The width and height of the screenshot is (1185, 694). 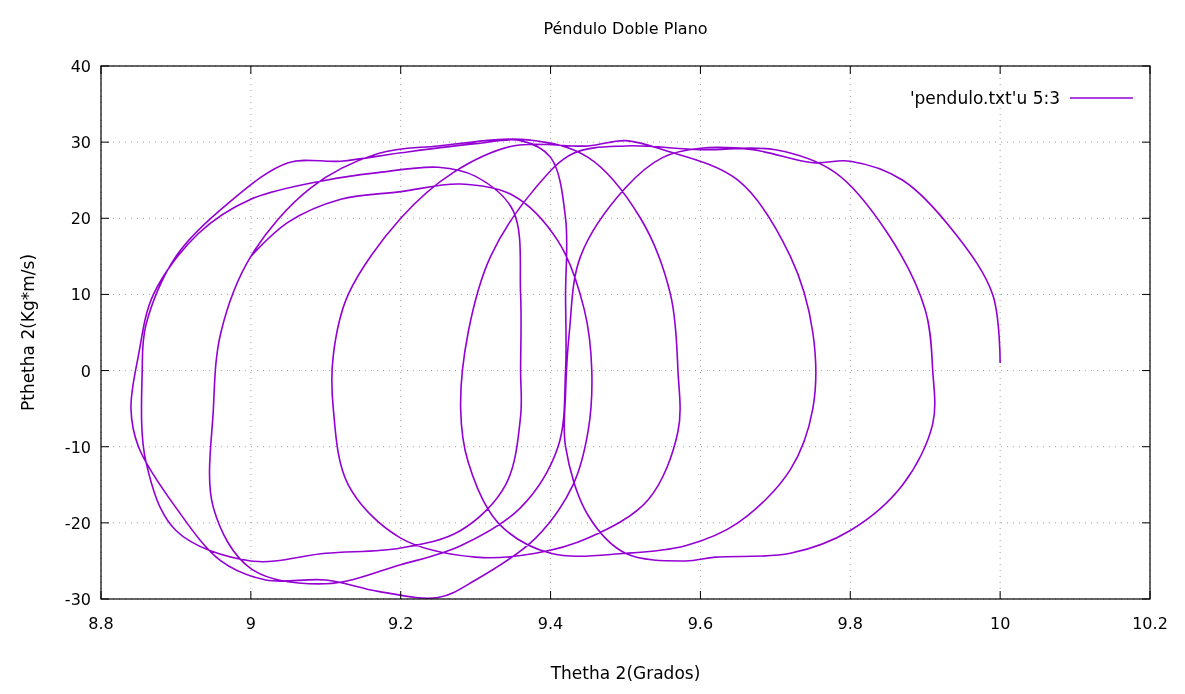 What do you see at coordinates (625, 28) in the screenshot?
I see `chart-title: Péndulo Doble Plano` at bounding box center [625, 28].